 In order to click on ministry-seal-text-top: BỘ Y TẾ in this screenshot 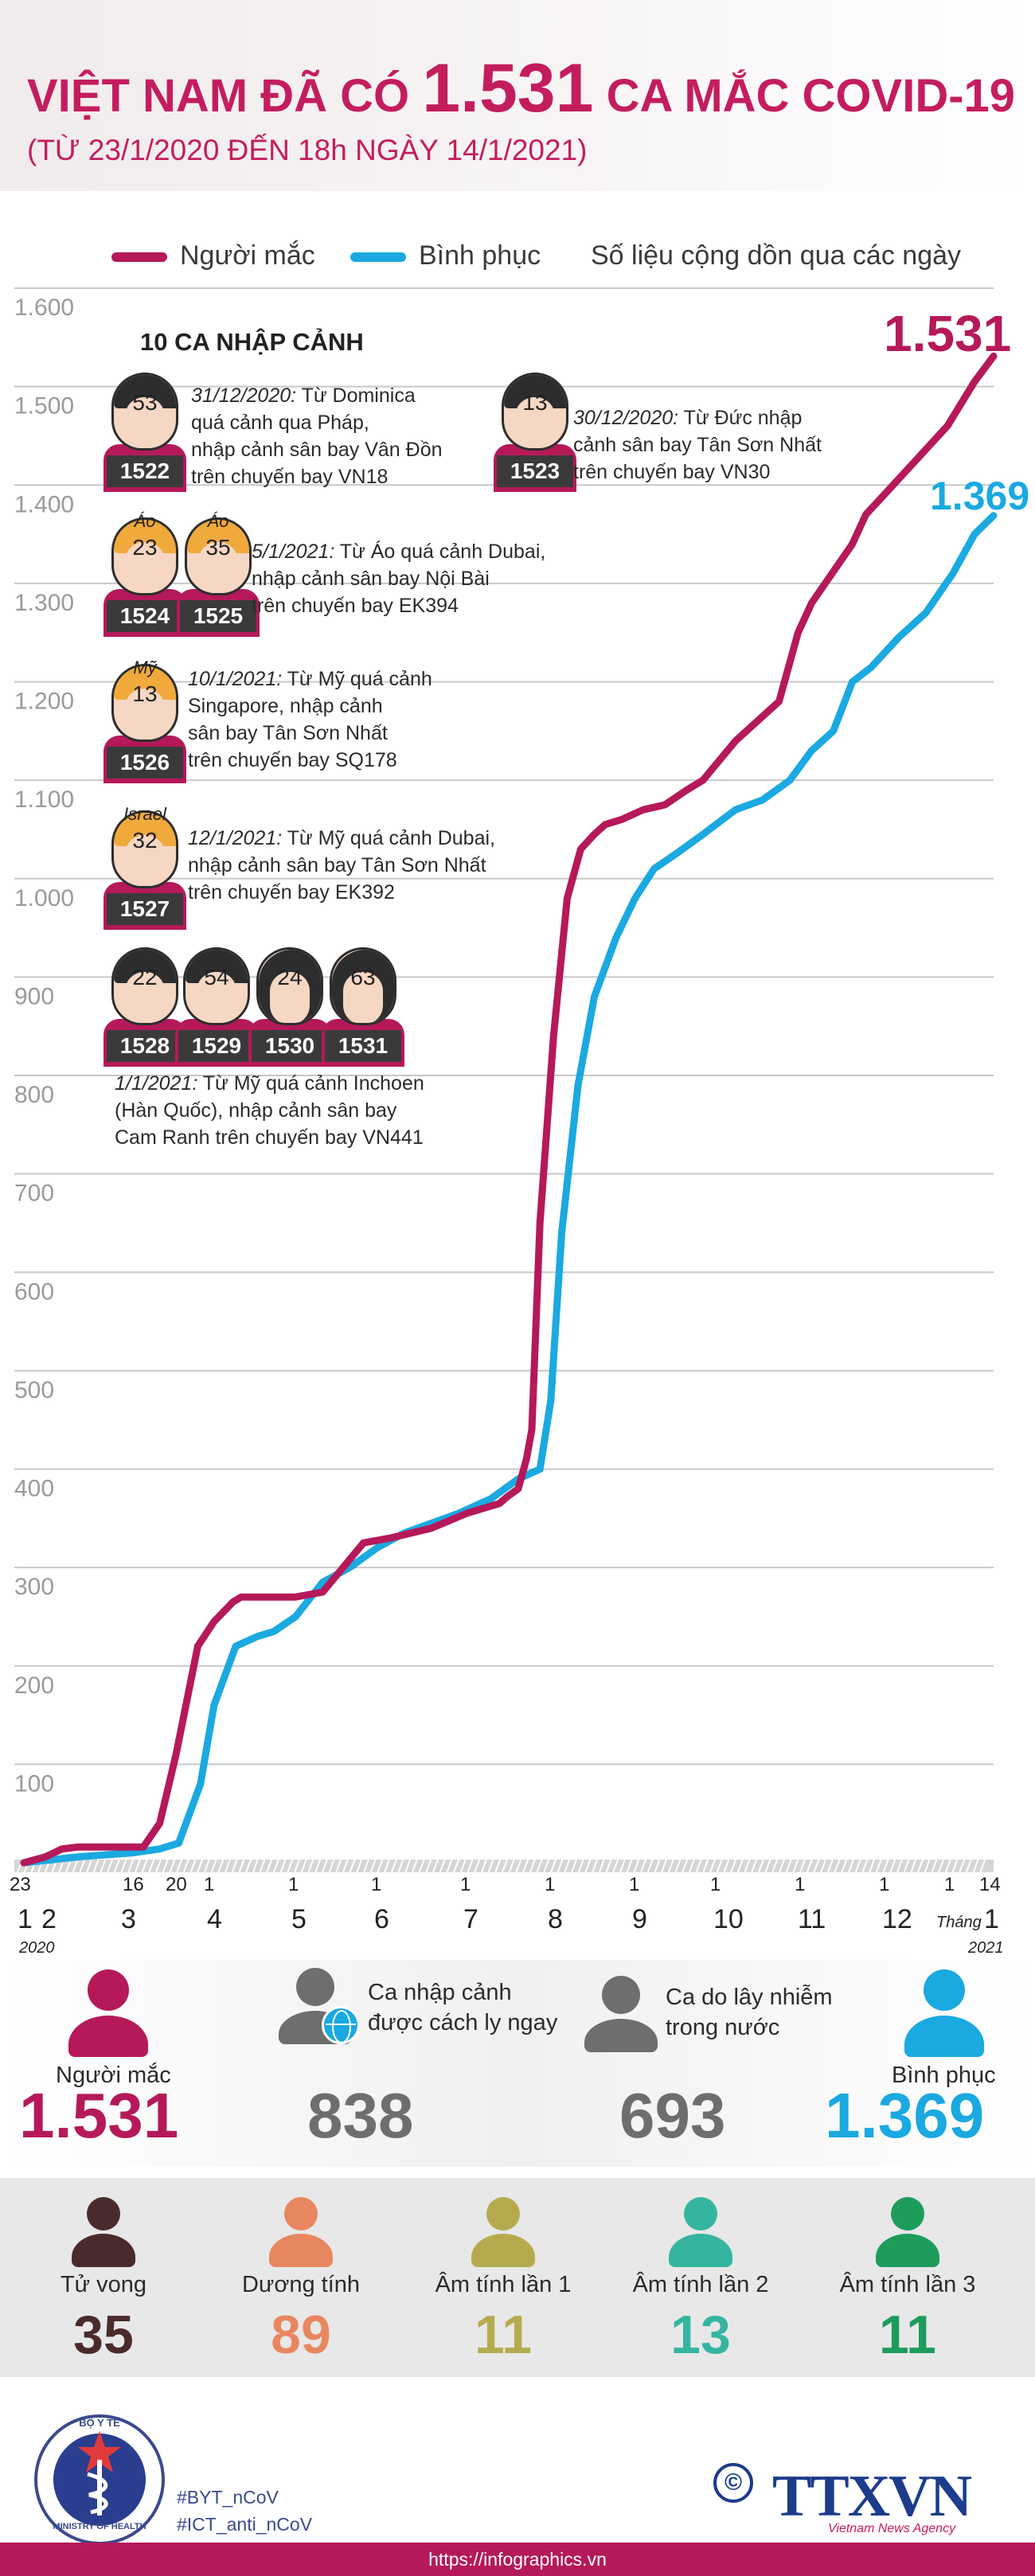, I will do `click(99, 2423)`.